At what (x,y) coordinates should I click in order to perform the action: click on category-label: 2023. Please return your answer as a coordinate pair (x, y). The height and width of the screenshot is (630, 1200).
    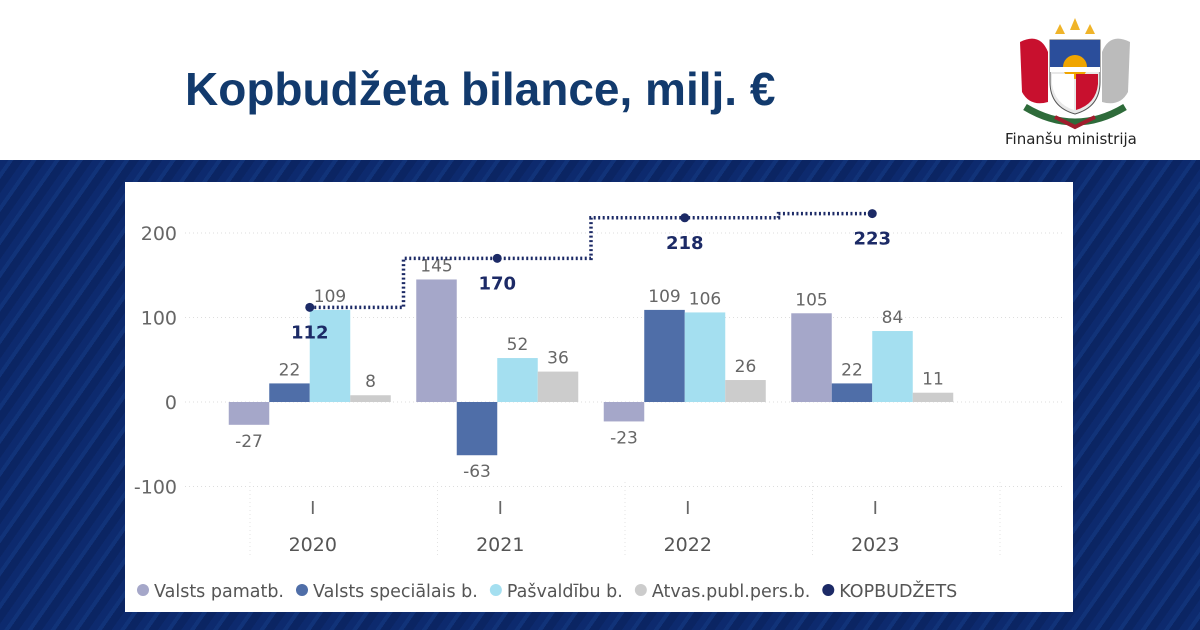
    Looking at the image, I should click on (875, 545).